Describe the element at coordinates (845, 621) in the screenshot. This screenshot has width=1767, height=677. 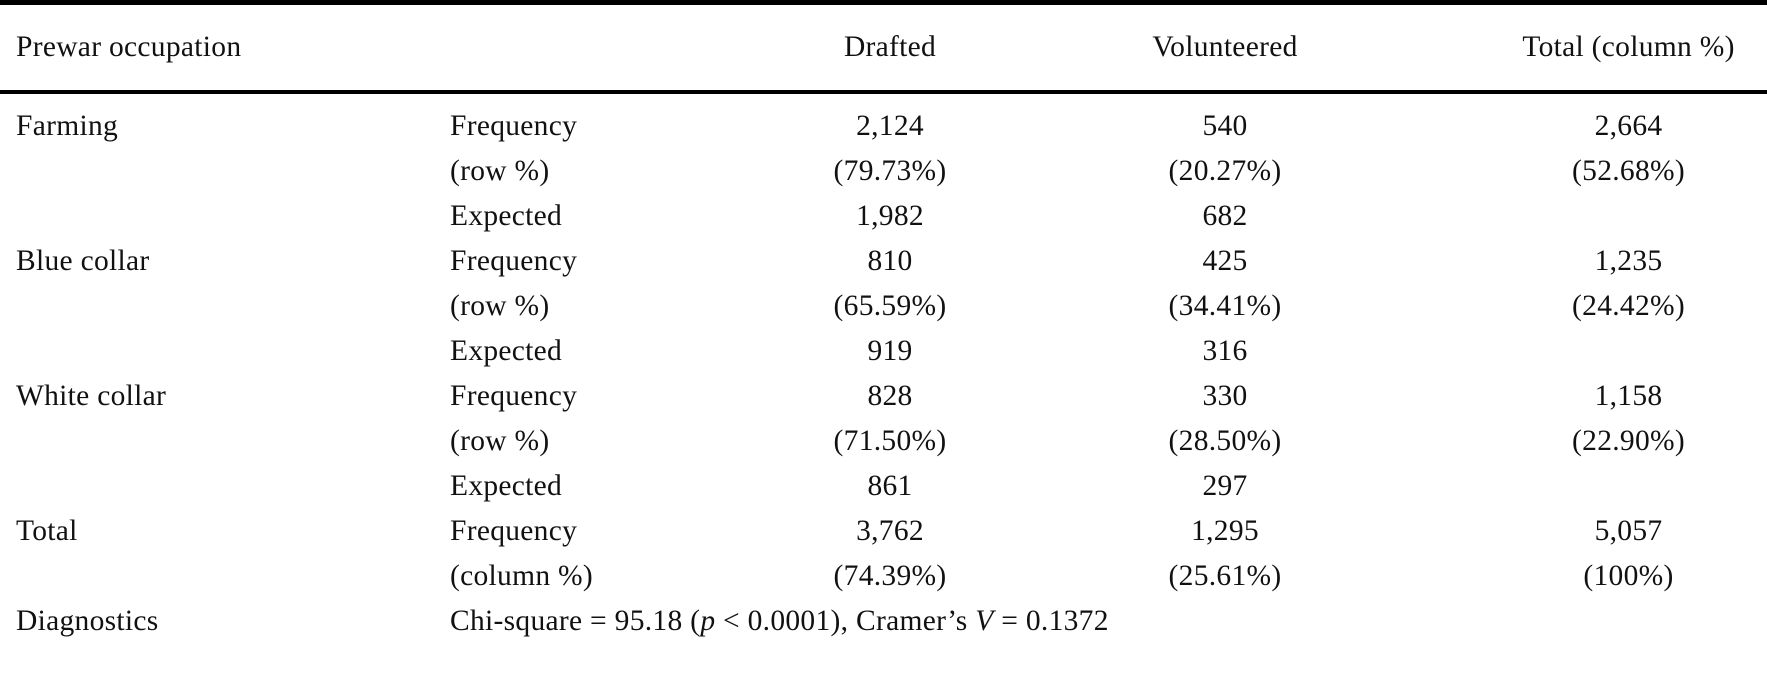
I see `p-value-text: < 0.0001), Cramer’s` at that location.